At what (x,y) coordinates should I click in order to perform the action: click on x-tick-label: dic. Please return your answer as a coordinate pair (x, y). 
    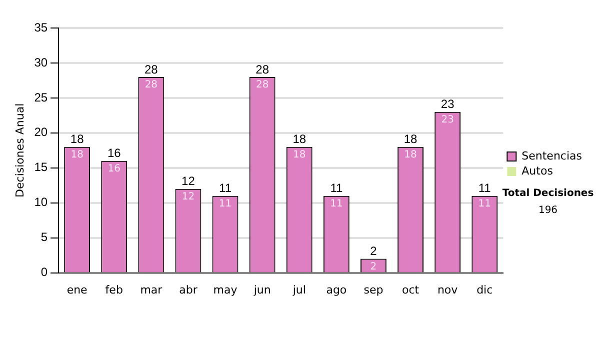
    Looking at the image, I should click on (484, 289).